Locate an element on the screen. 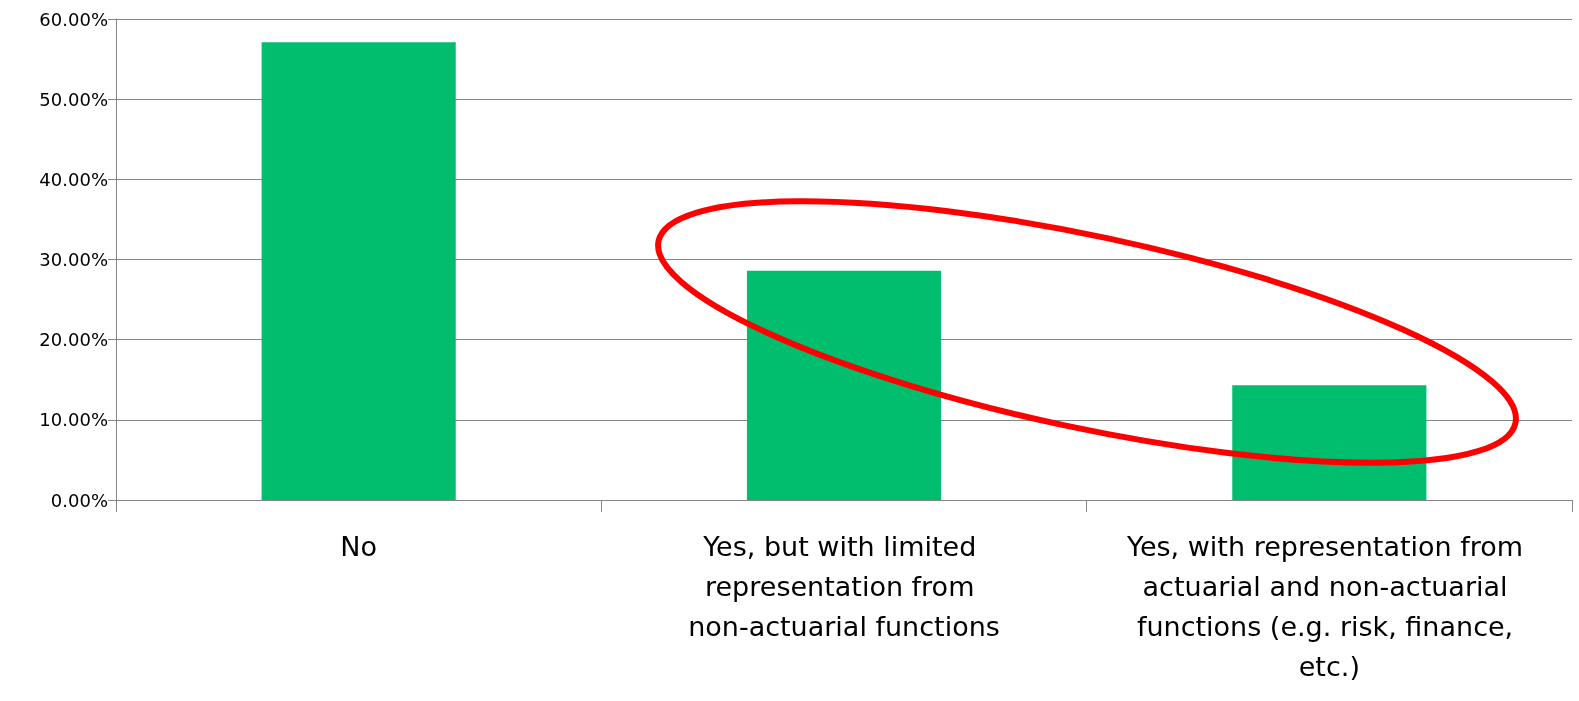 The image size is (1579, 701). y-tick-label: 20.00% is located at coordinates (73, 340).